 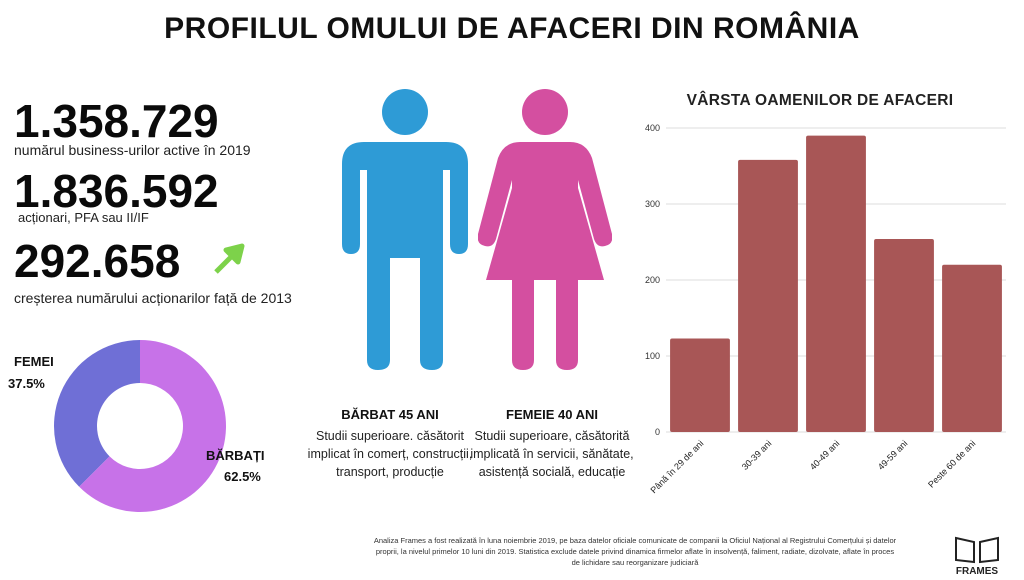 I want to click on y-tick-label: 200, so click(x=652, y=280).